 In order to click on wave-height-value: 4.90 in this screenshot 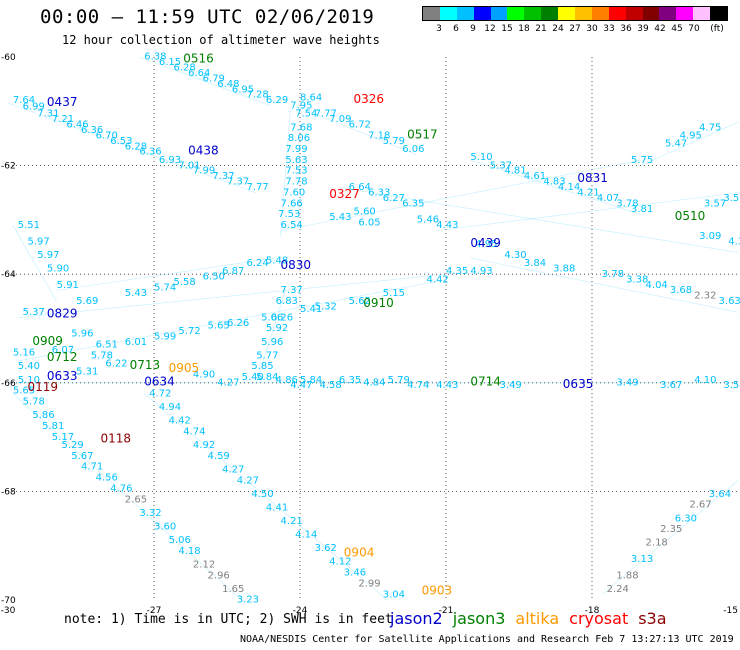, I will do `click(204, 374)`.